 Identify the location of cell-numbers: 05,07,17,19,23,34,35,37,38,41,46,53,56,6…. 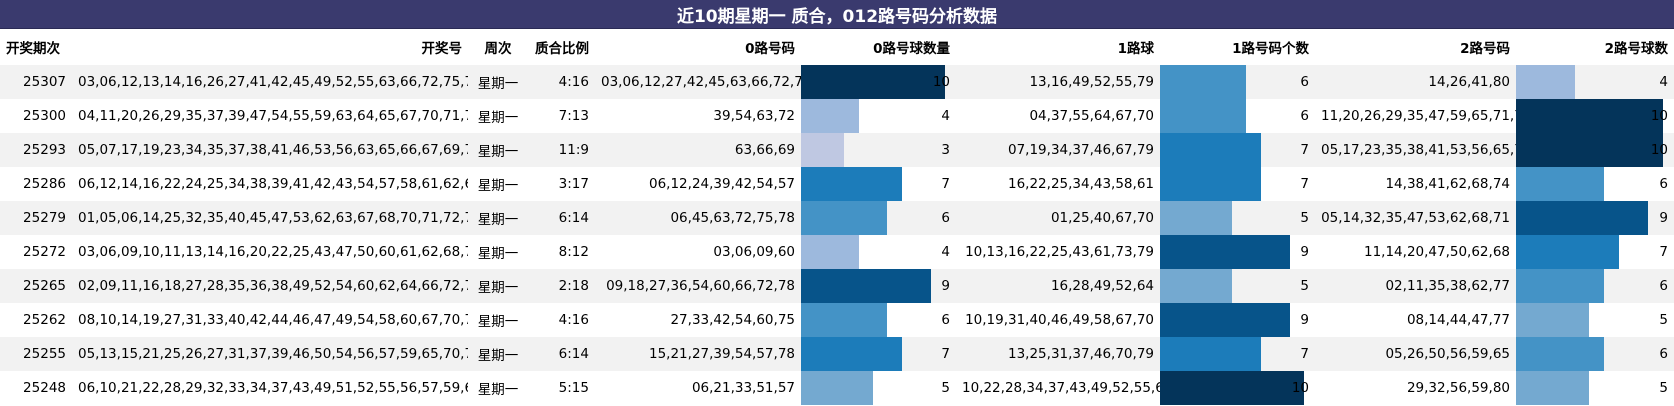
(270, 150).